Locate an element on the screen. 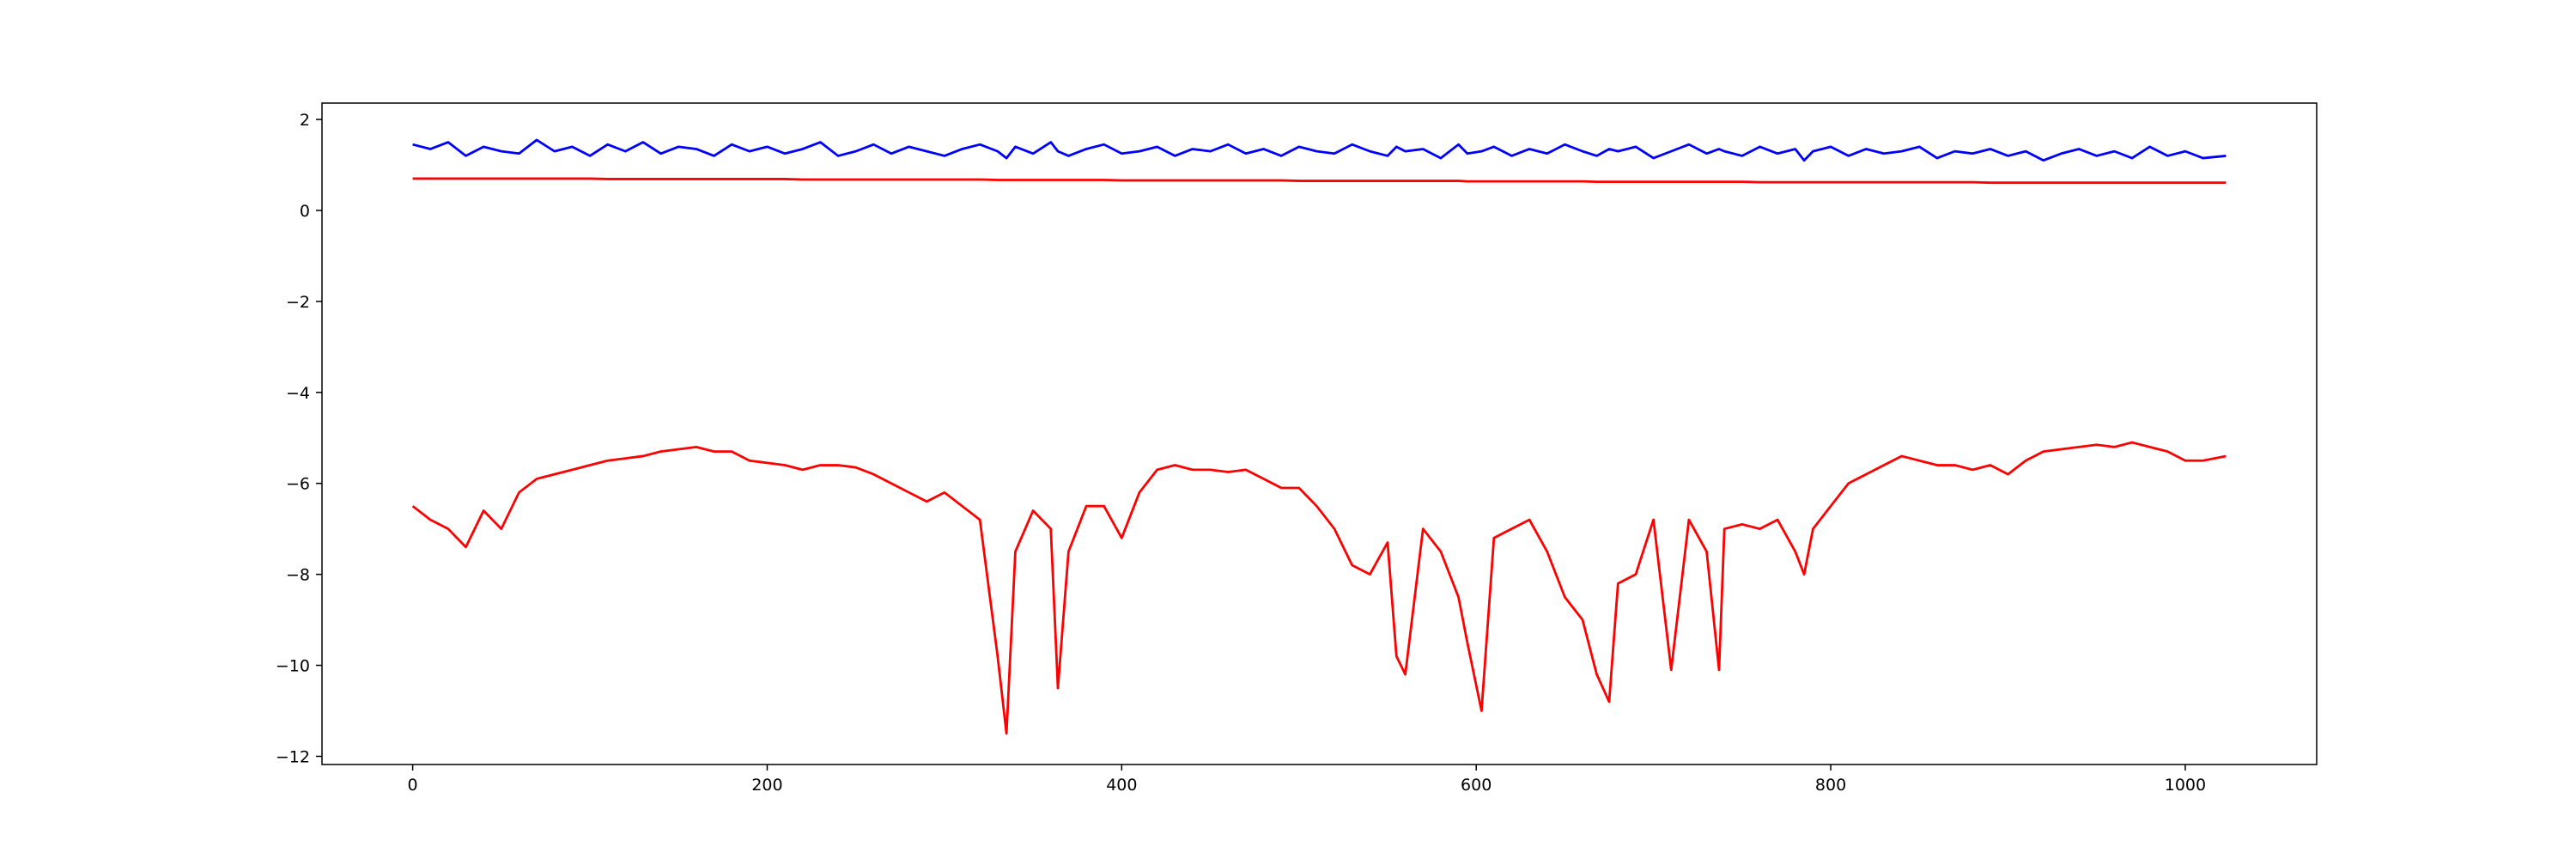 Image resolution: width=2576 pixels, height=859 pixels. y-tick-label: −6 is located at coordinates (298, 485).